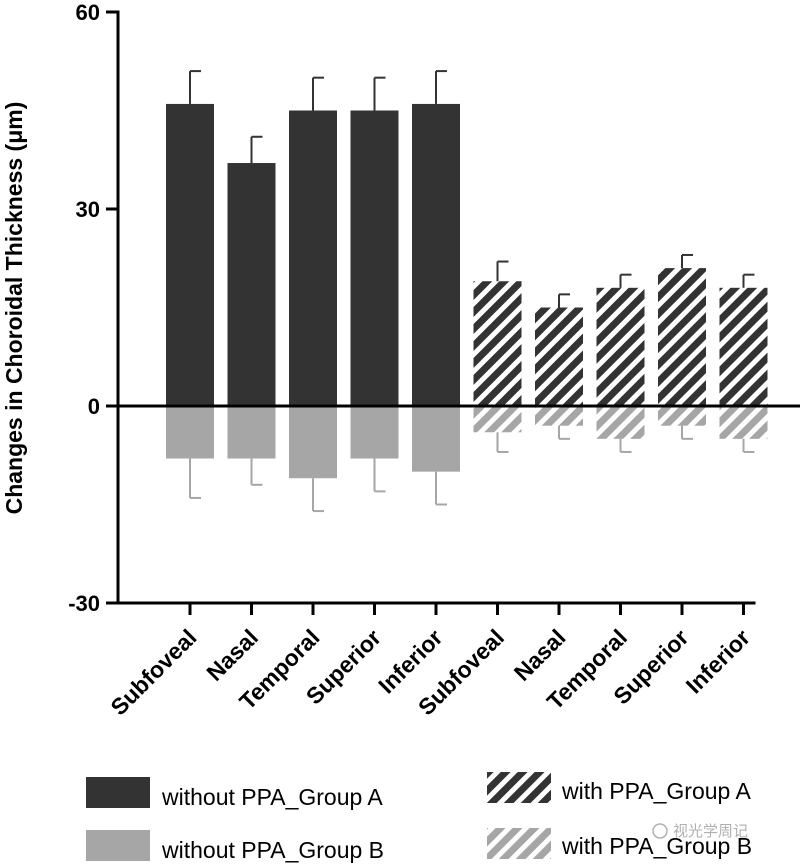 This screenshot has height=866, width=800. I want to click on legend-label: without PPA_Group B, so click(272, 850).